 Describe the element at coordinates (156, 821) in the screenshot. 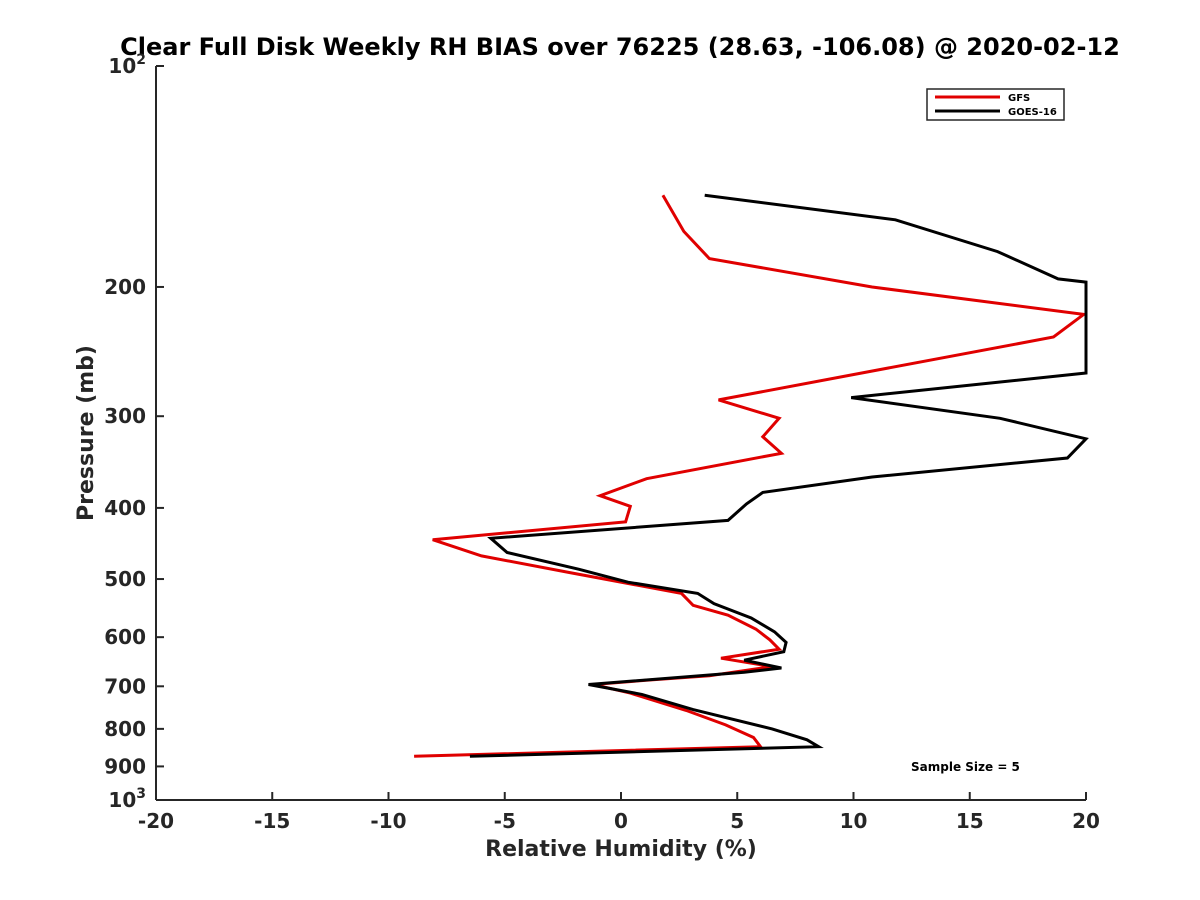

I see `x-tick-label: -20` at that location.